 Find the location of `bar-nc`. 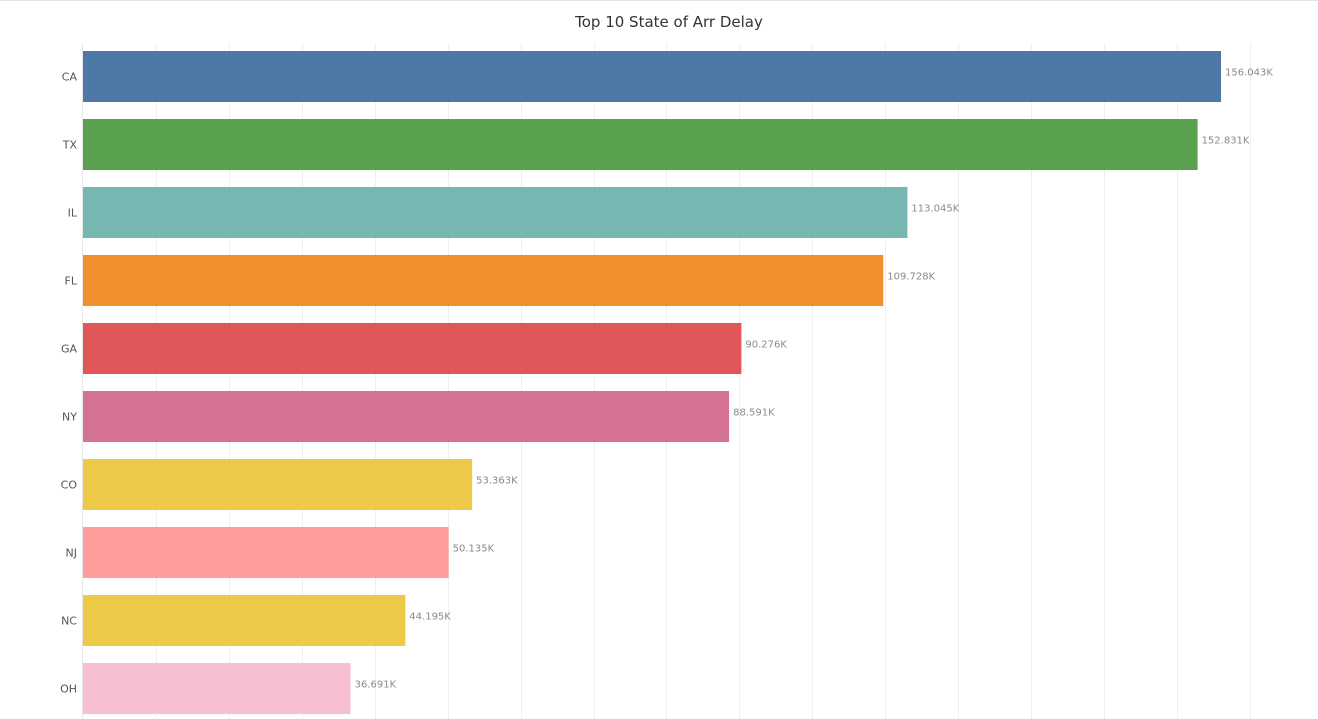

bar-nc is located at coordinates (244, 620).